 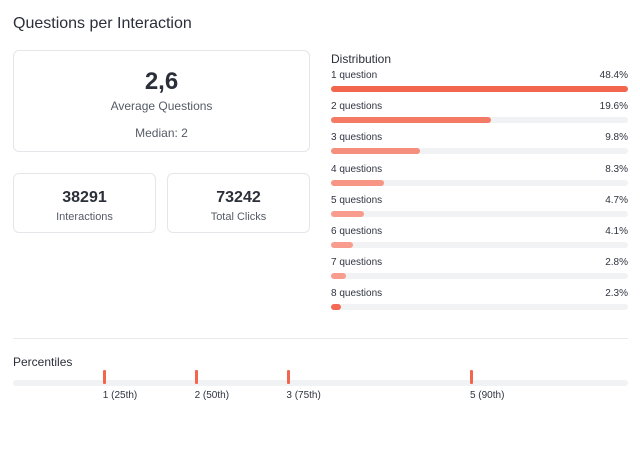 What do you see at coordinates (357, 138) in the screenshot?
I see `distribution-row-label: 3 questions` at bounding box center [357, 138].